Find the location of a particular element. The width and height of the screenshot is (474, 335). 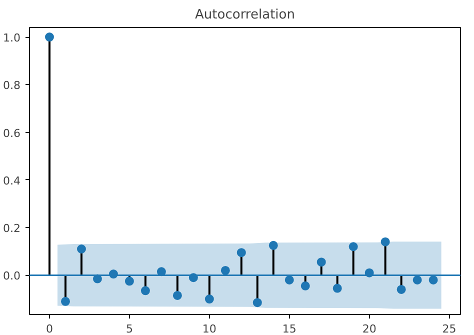

y-tick-label: 0.6 is located at coordinates (12, 133).